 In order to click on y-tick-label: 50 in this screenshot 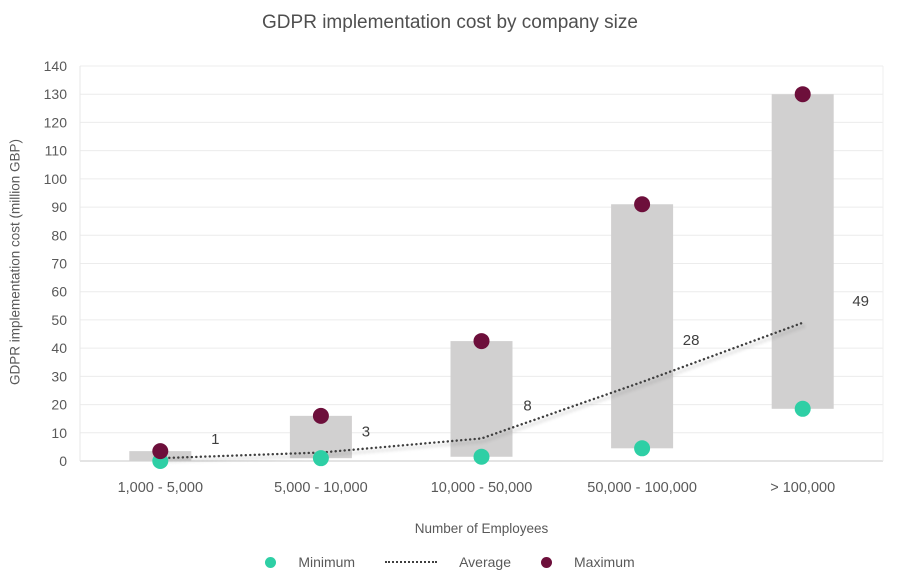, I will do `click(59, 320)`.